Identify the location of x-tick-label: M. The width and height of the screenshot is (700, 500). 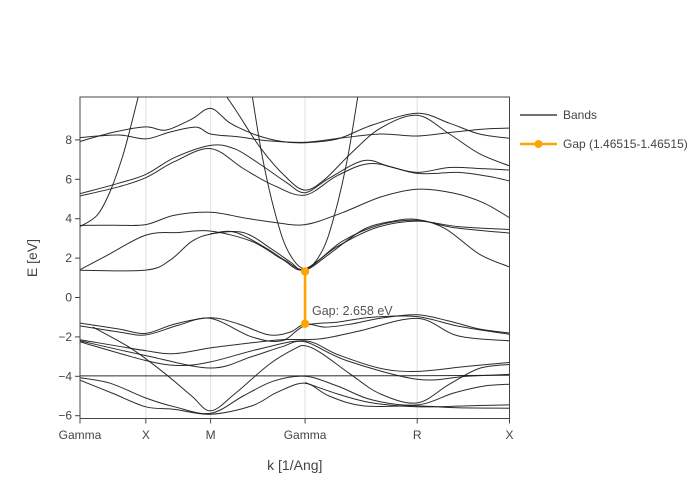
(211, 435).